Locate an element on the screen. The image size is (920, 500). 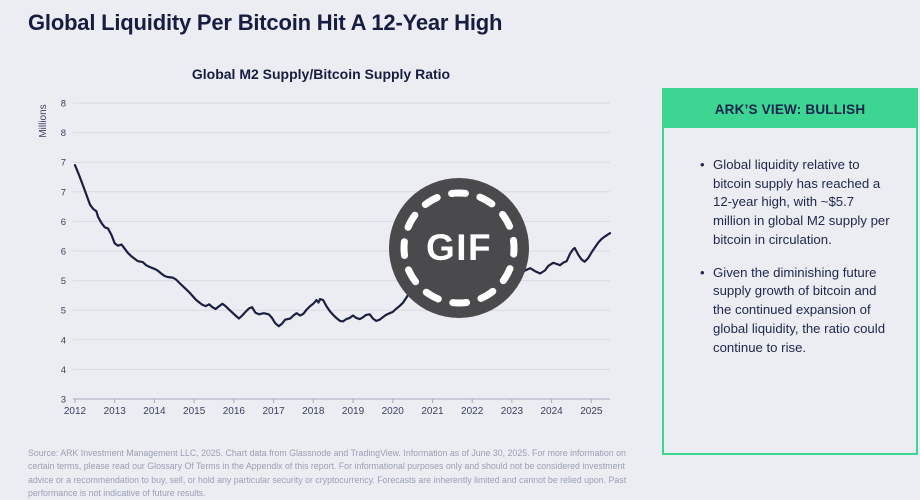
x-tick-label: 2022 is located at coordinates (472, 411).